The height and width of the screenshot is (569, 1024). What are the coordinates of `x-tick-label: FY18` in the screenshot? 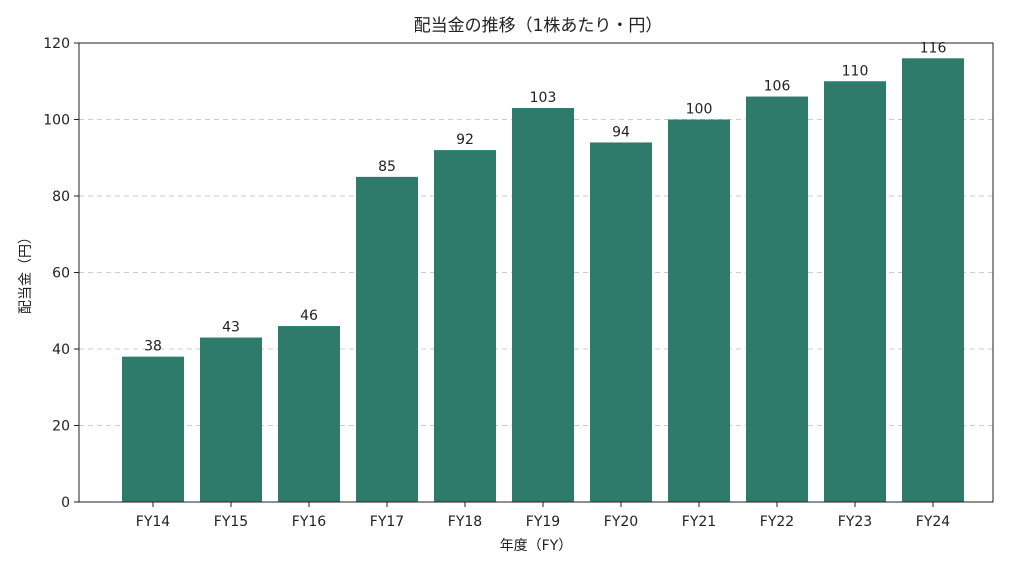 It's located at (465, 522).